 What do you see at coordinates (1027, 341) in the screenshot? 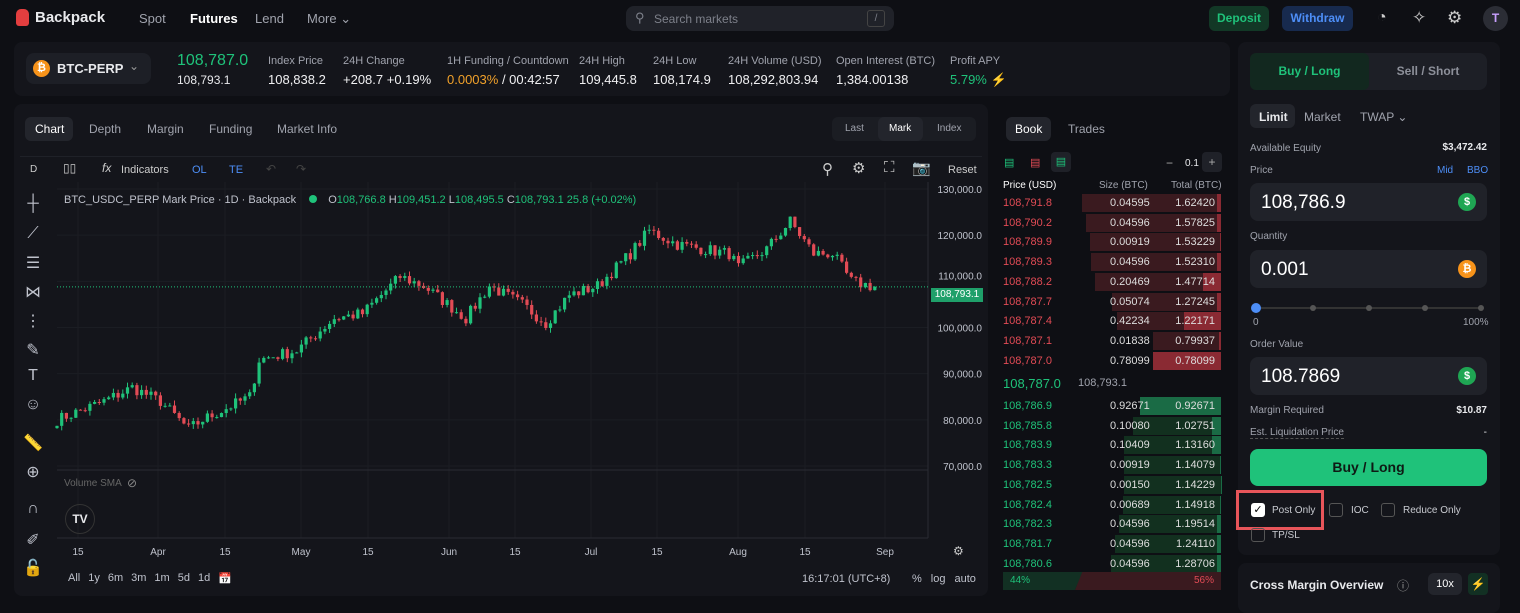
I see `row-price: 108,787.1` at bounding box center [1027, 341].